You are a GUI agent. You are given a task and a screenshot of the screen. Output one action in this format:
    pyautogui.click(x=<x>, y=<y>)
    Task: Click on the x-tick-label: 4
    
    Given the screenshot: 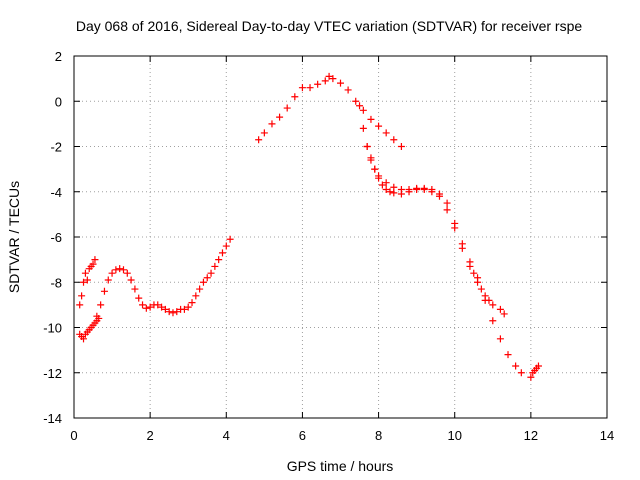 What is the action you would take?
    pyautogui.click(x=226, y=435)
    